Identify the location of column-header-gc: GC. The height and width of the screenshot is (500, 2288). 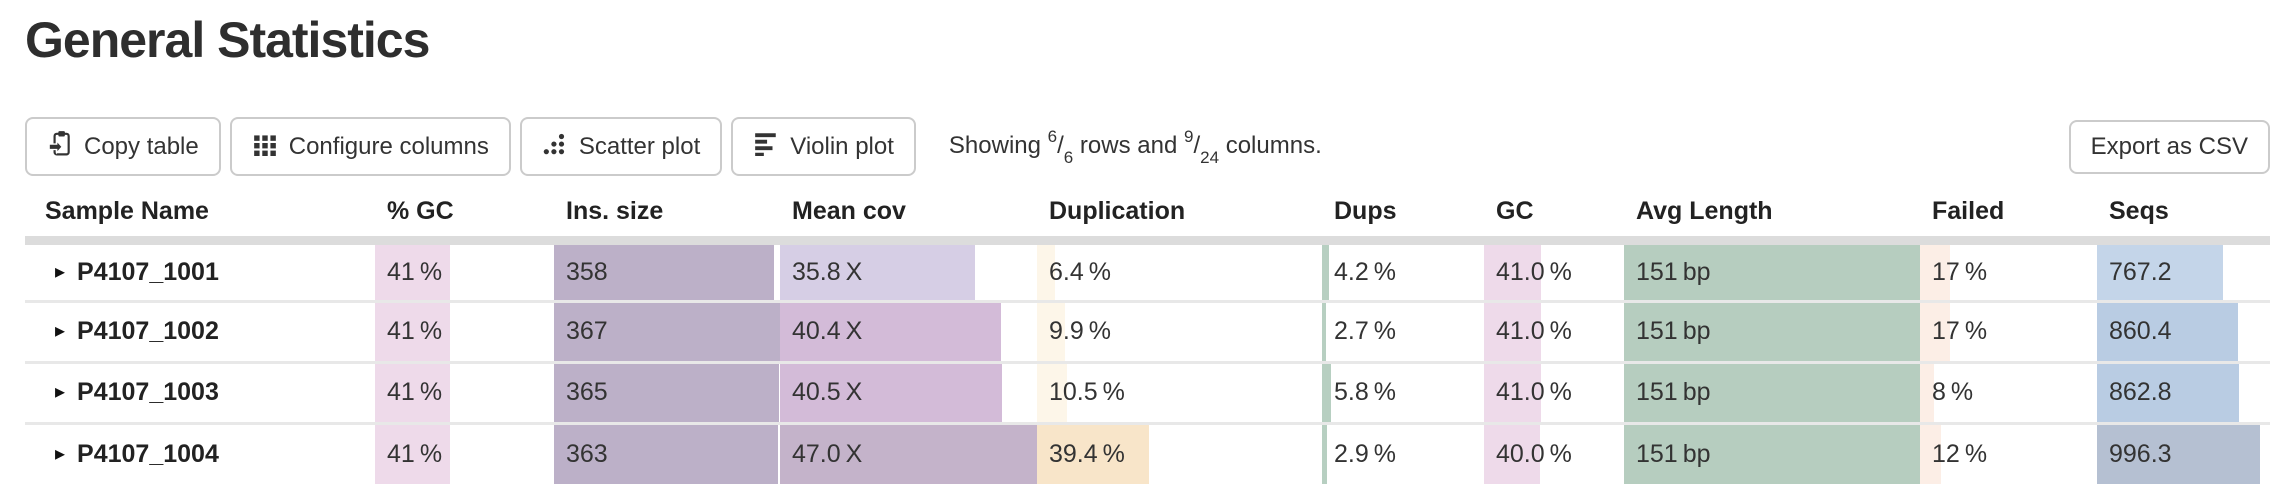
(1554, 216).